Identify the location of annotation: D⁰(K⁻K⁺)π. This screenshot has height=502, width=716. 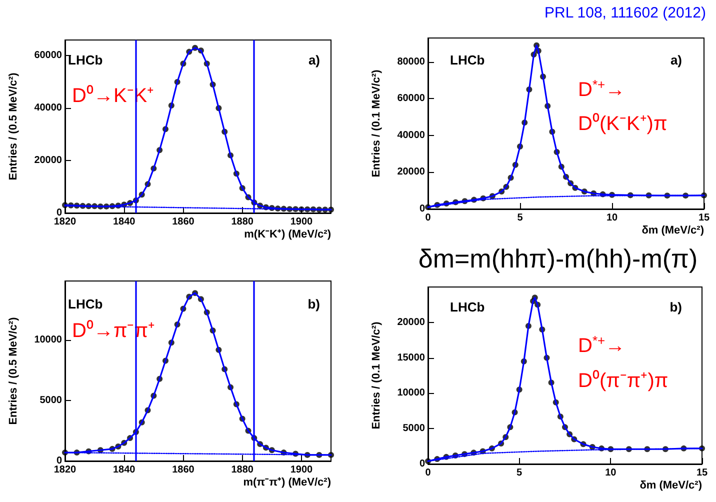
(623, 123).